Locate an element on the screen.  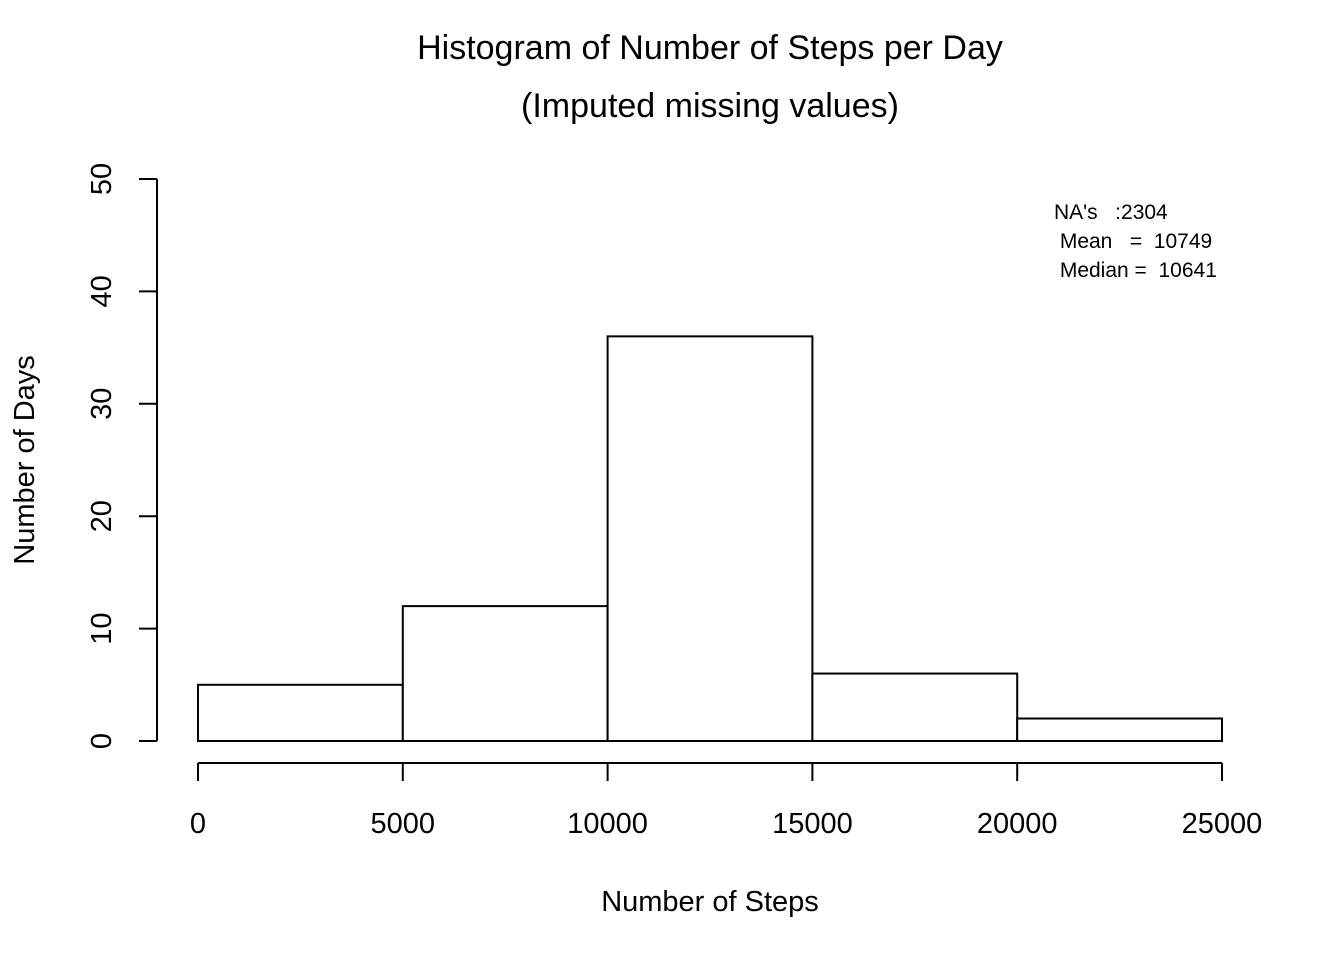
x-axis: 0 5000 10000 15000 20000 25000 is located at coordinates (726, 801).